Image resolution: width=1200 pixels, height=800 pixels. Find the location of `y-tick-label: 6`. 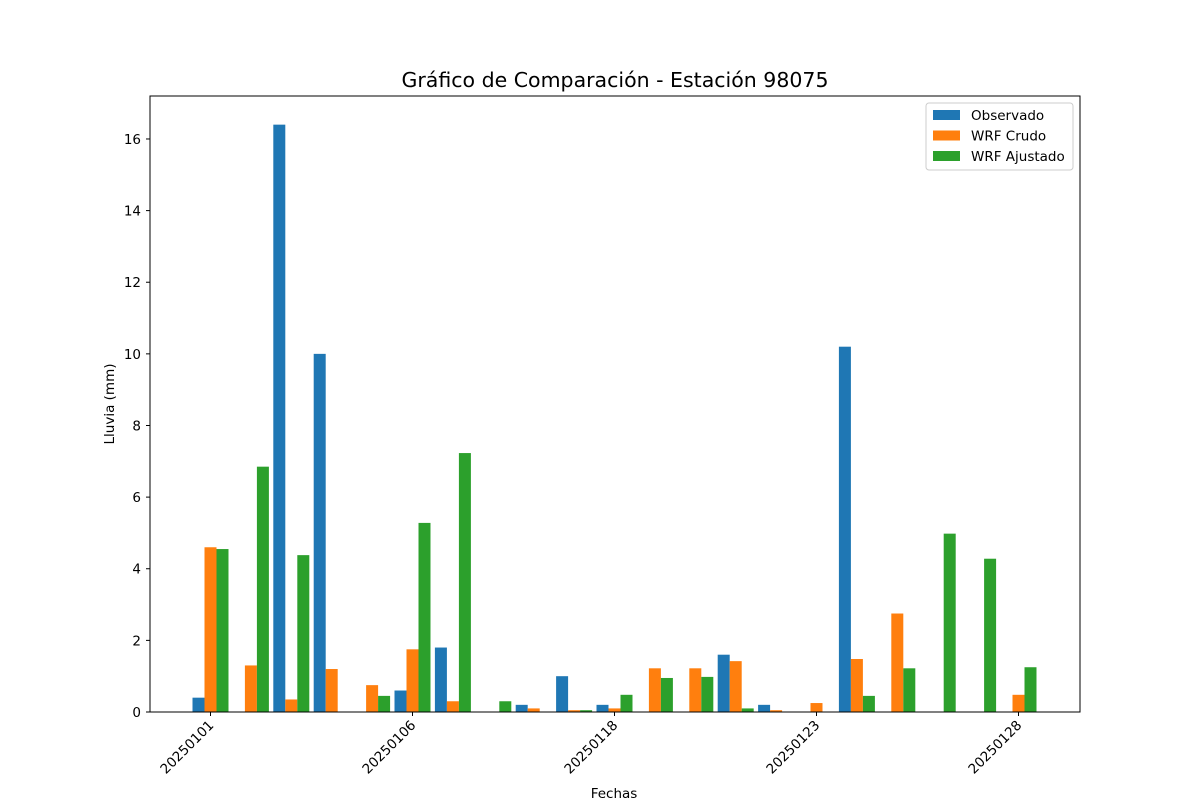

y-tick-label: 6 is located at coordinates (136, 498).